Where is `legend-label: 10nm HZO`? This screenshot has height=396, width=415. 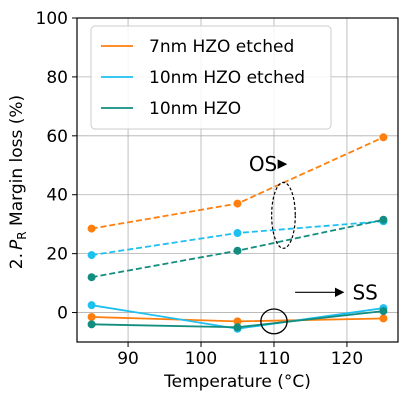 legend-label: 10nm HZO is located at coordinates (195, 109).